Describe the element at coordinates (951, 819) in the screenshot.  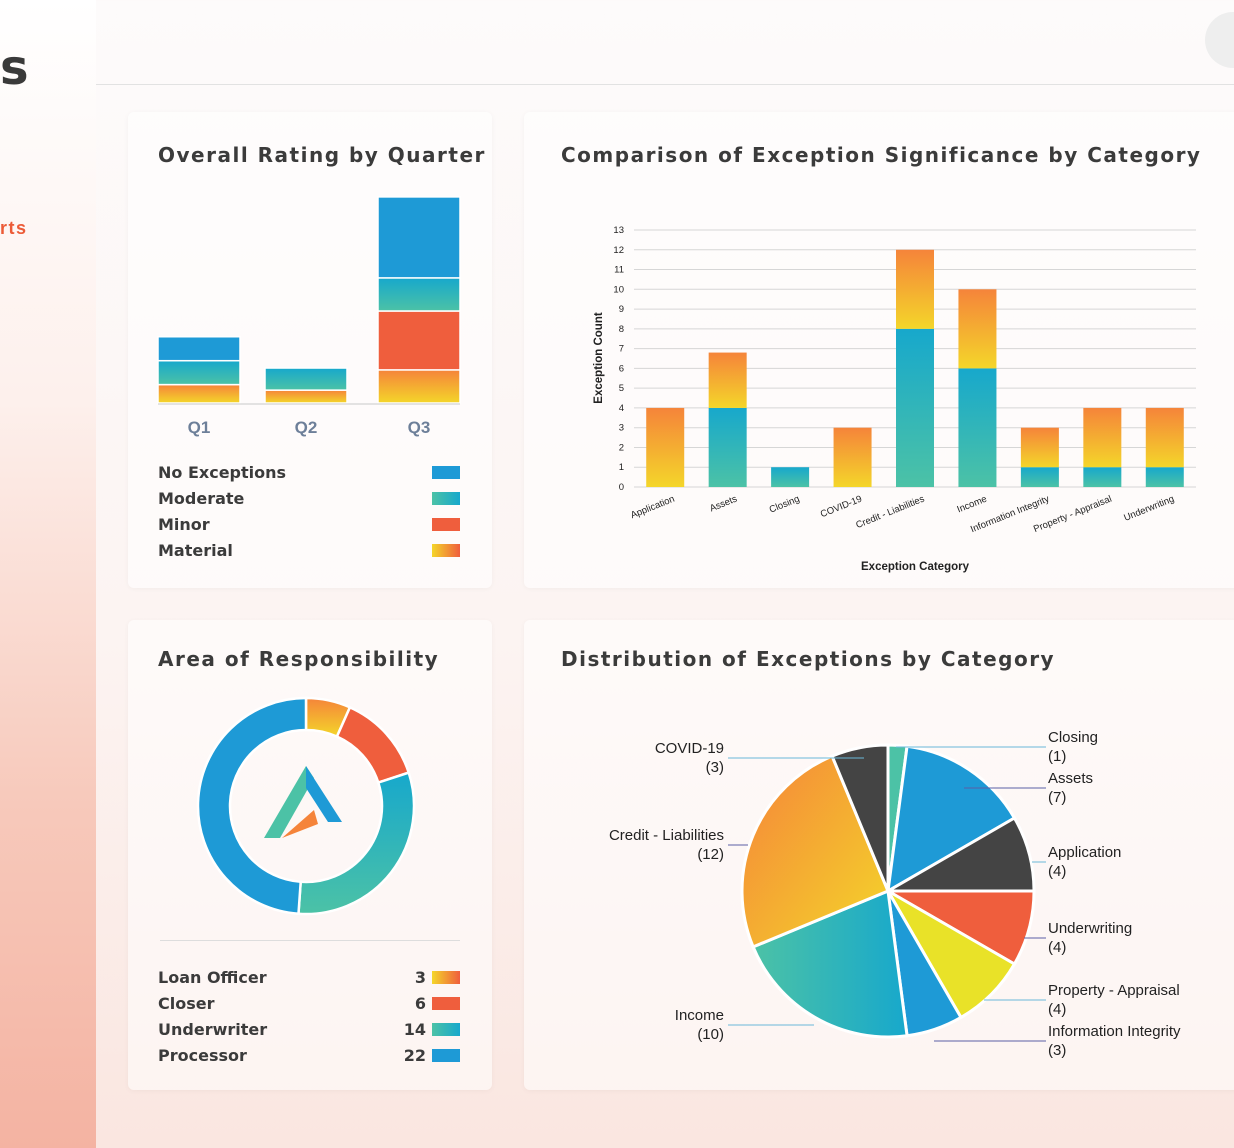
I see `pie-slice-assets` at that location.